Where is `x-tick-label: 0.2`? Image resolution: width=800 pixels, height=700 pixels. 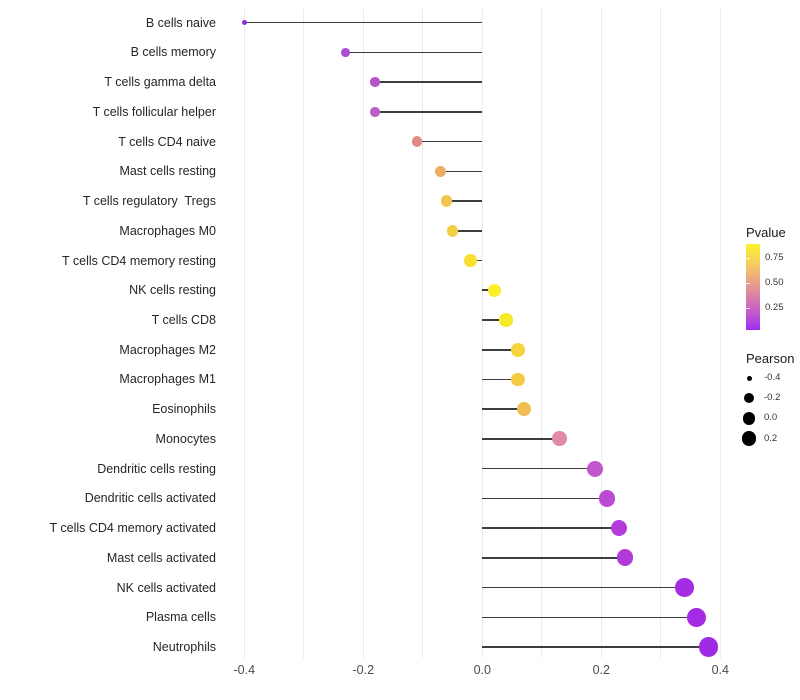 x-tick-label: 0.2 is located at coordinates (601, 670).